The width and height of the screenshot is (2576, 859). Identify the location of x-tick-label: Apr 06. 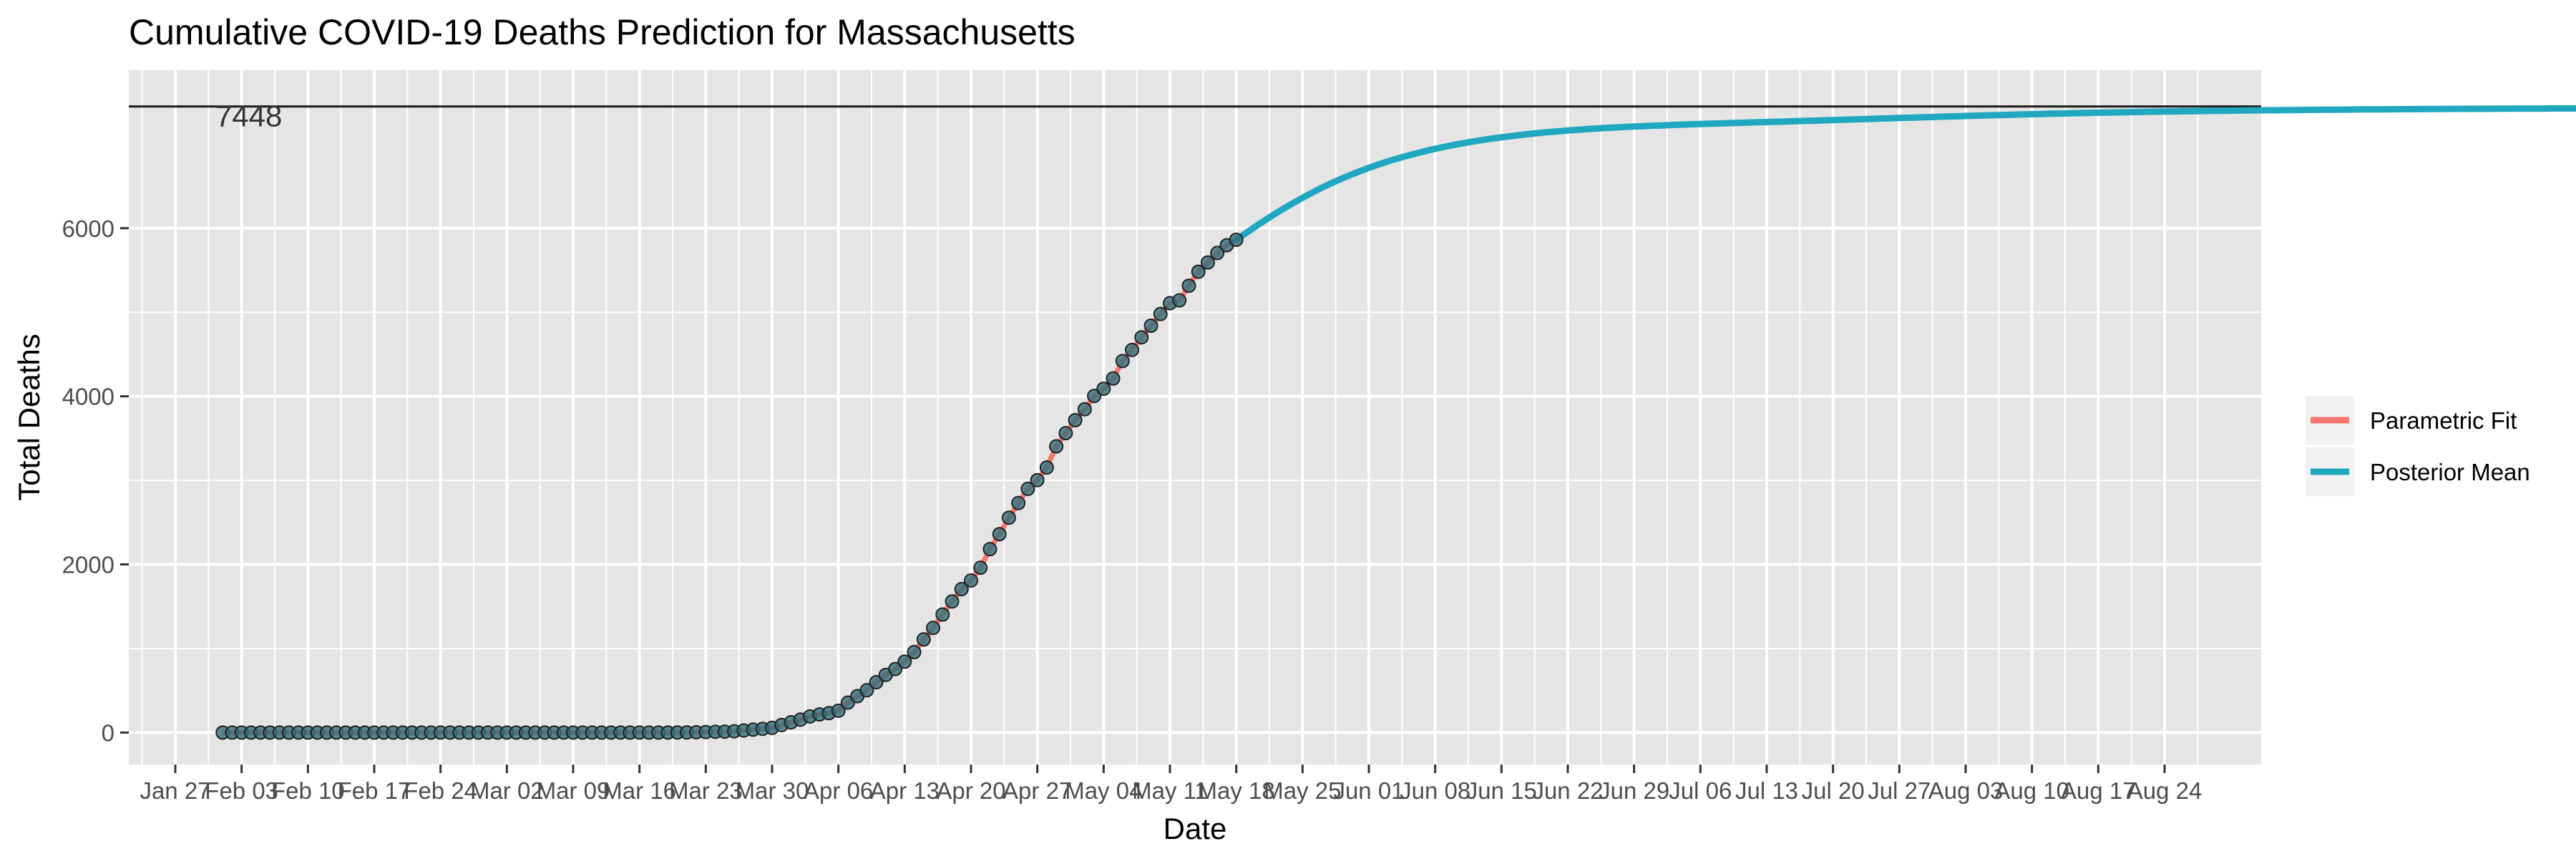
(838, 790).